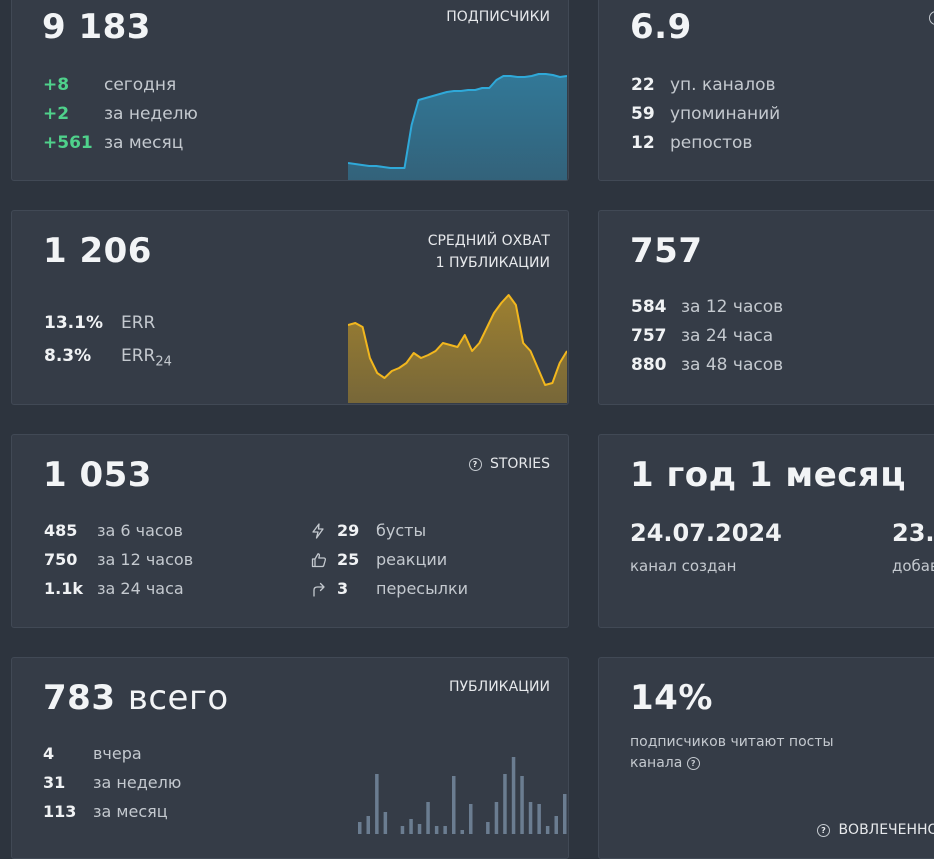 Image resolution: width=934 pixels, height=859 pixels. Describe the element at coordinates (732, 742) in the screenshot. I see `engagement-text-line1: подписчиков читают посты` at that location.